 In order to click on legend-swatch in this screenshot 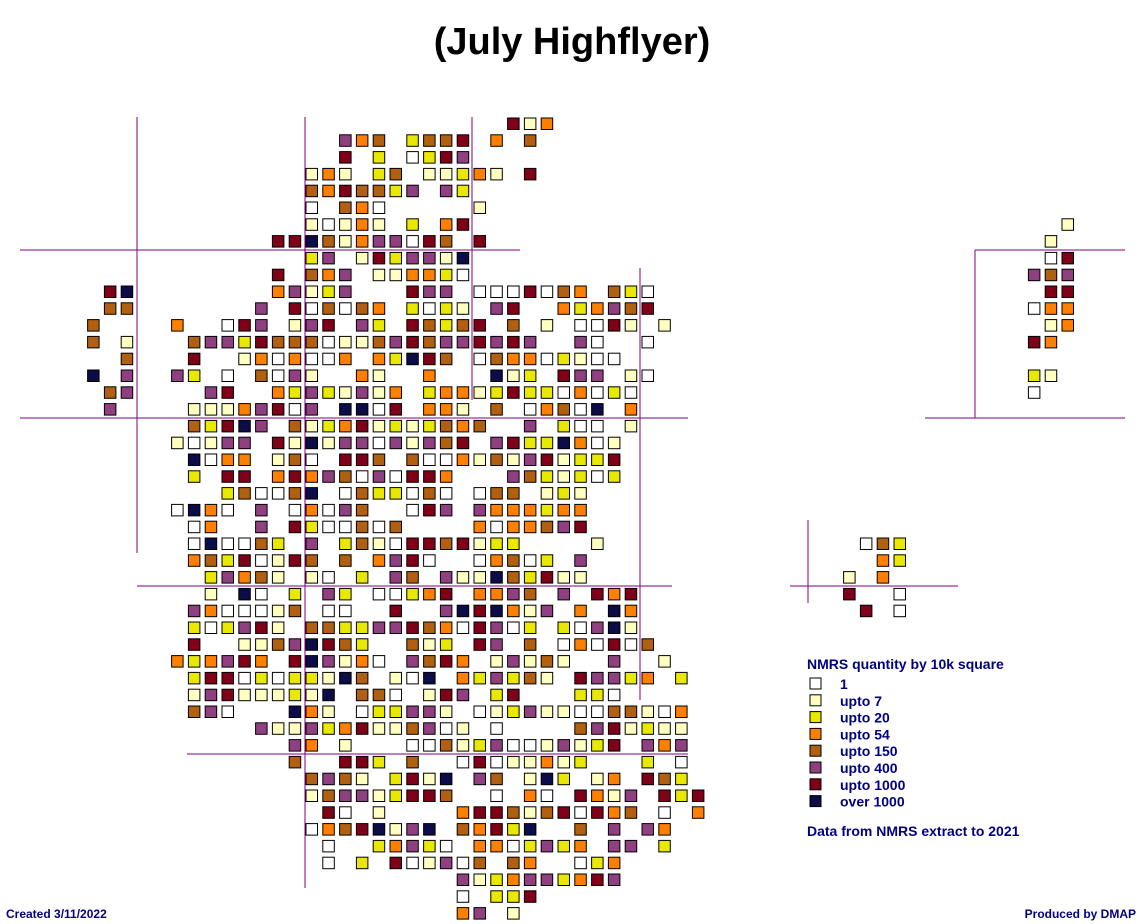, I will do `click(815, 784)`.